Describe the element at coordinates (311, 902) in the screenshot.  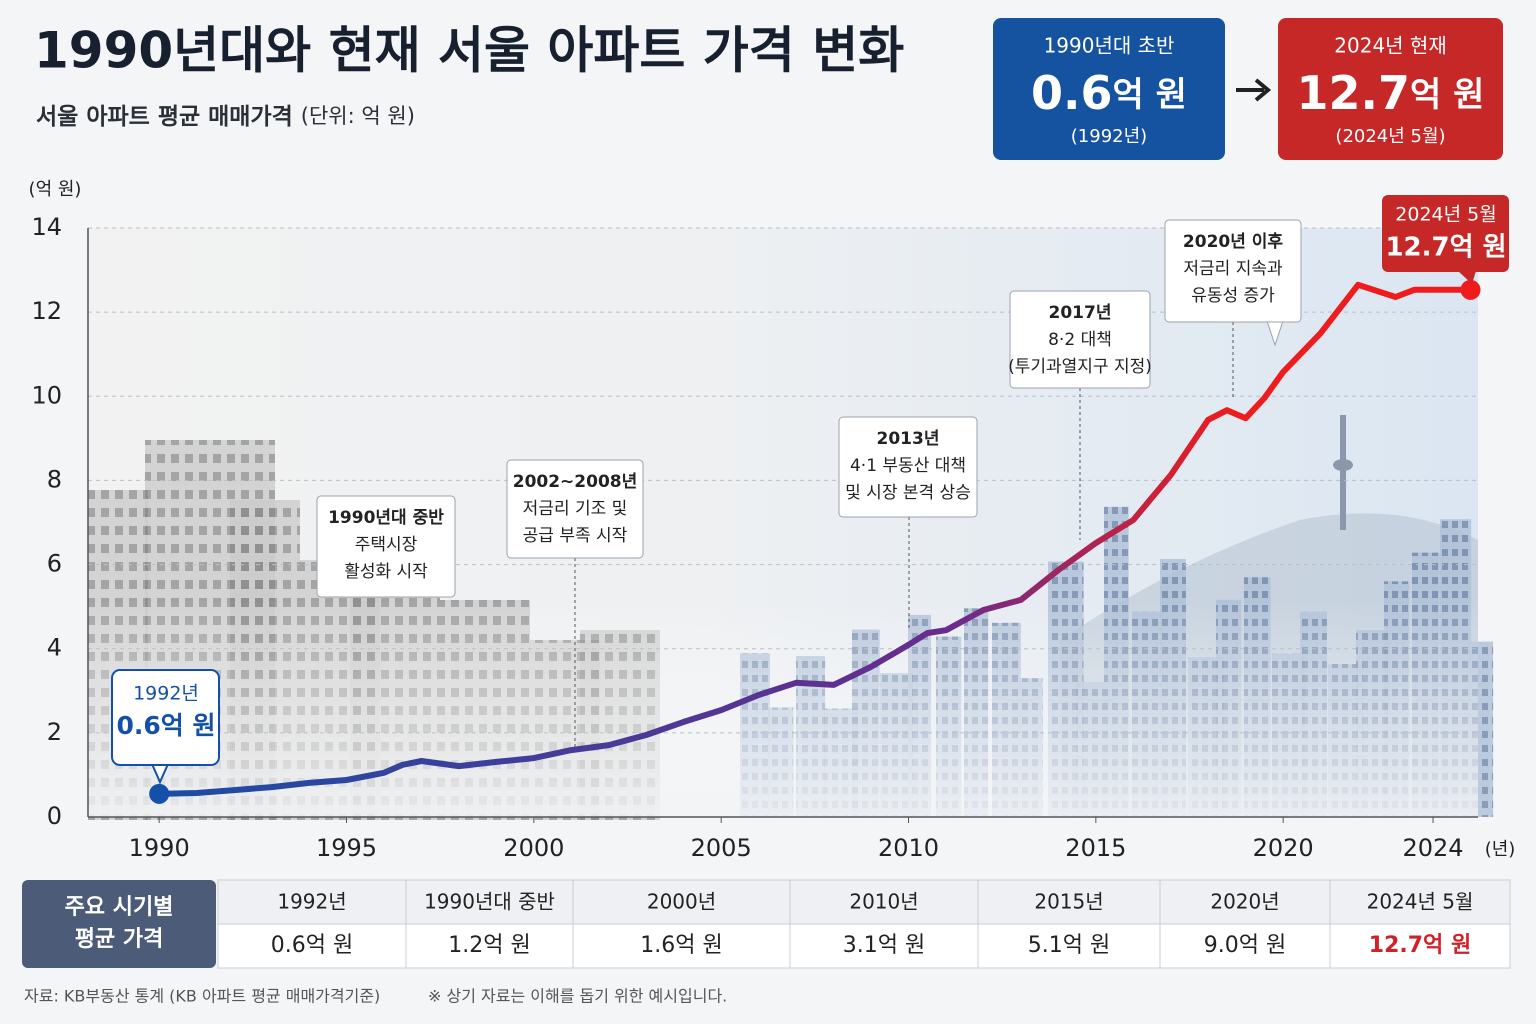
I see `table-period: 1992년` at that location.